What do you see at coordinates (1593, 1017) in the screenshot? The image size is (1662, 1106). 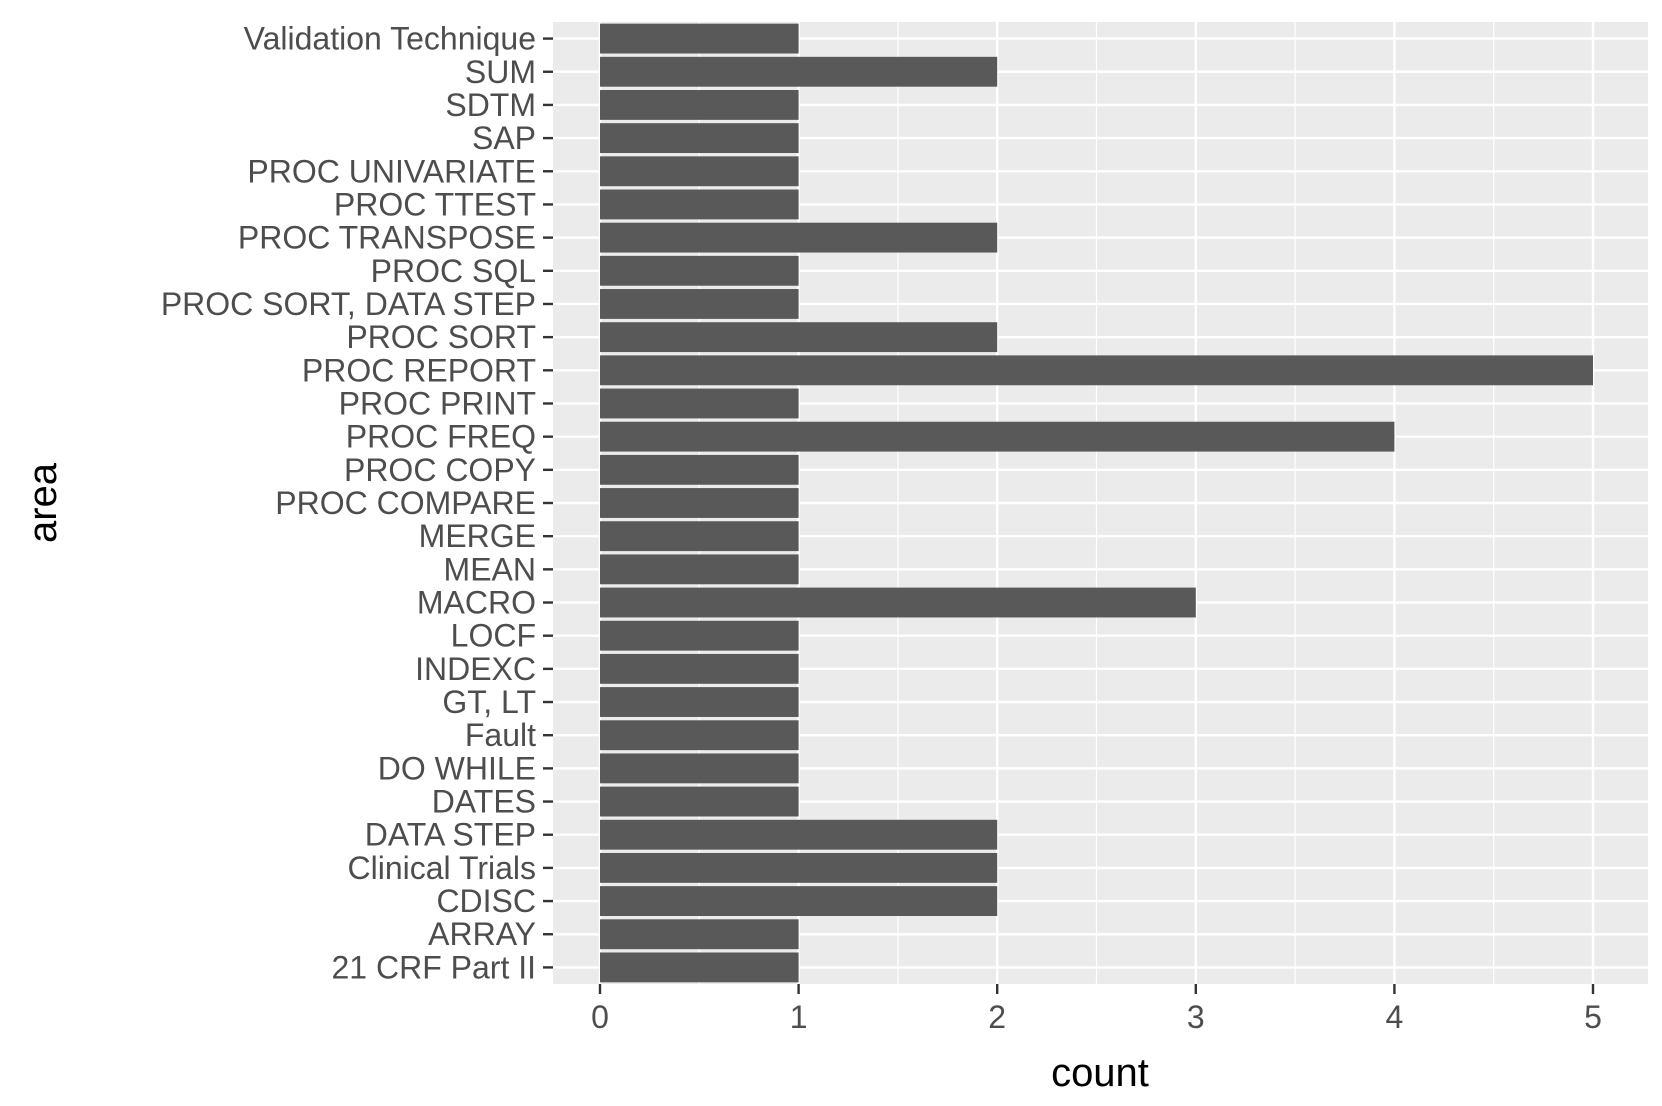 I see `x-tick-label: 5` at bounding box center [1593, 1017].